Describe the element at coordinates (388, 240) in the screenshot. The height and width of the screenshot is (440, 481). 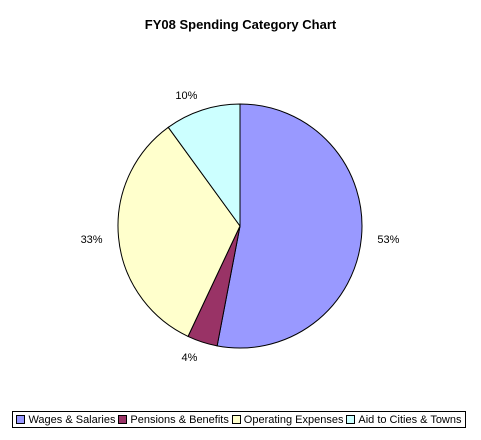
I see `slice-label-wages: 53%` at that location.